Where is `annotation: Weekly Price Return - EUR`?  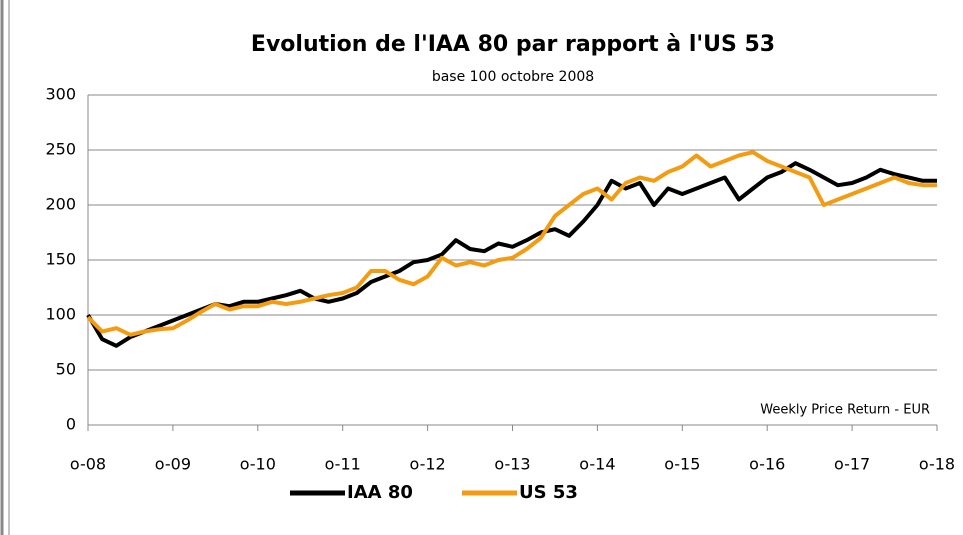
annotation: Weekly Price Return - EUR is located at coordinates (845, 410).